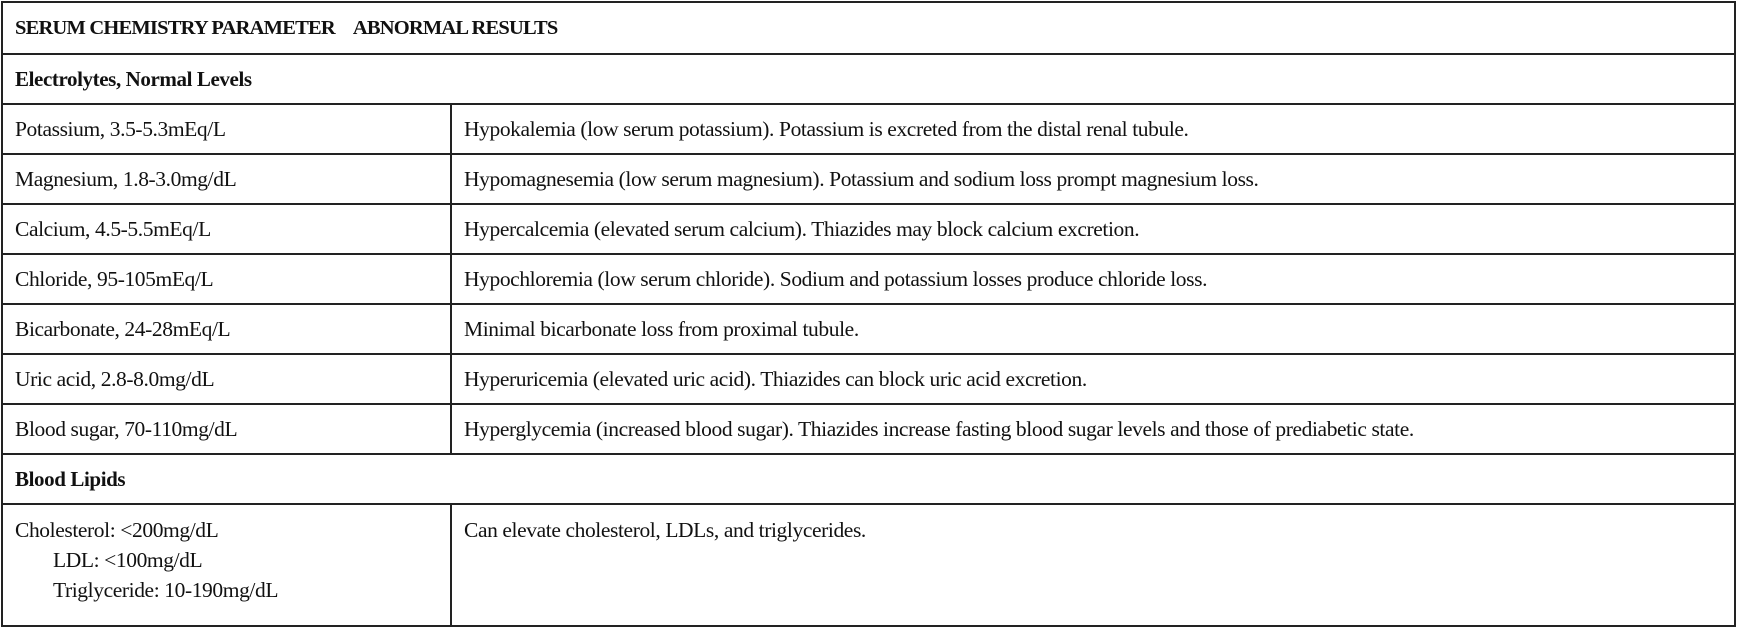 Image resolution: width=1737 pixels, height=628 pixels. I want to click on parameter-cell: Calcium, 4.5-5.5mEq/L, so click(226, 229).